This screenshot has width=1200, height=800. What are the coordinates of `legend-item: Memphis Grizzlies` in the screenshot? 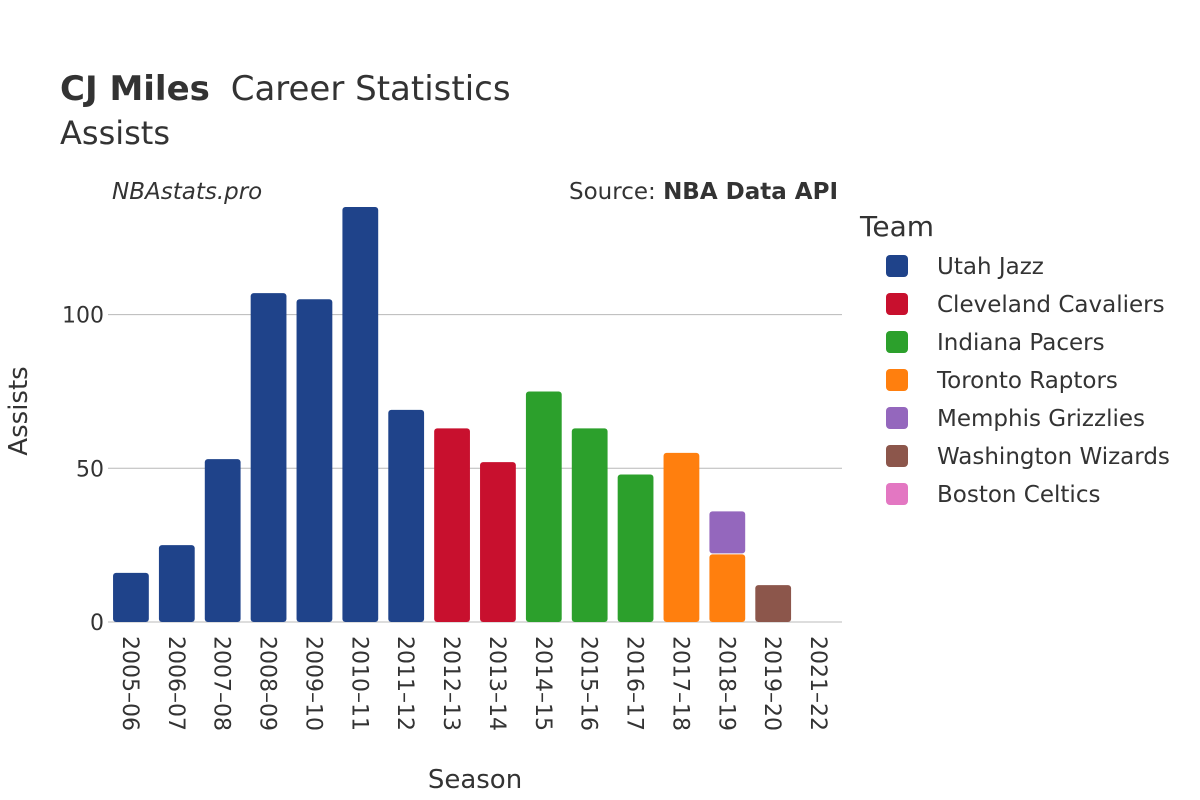 It's located at (1015, 419).